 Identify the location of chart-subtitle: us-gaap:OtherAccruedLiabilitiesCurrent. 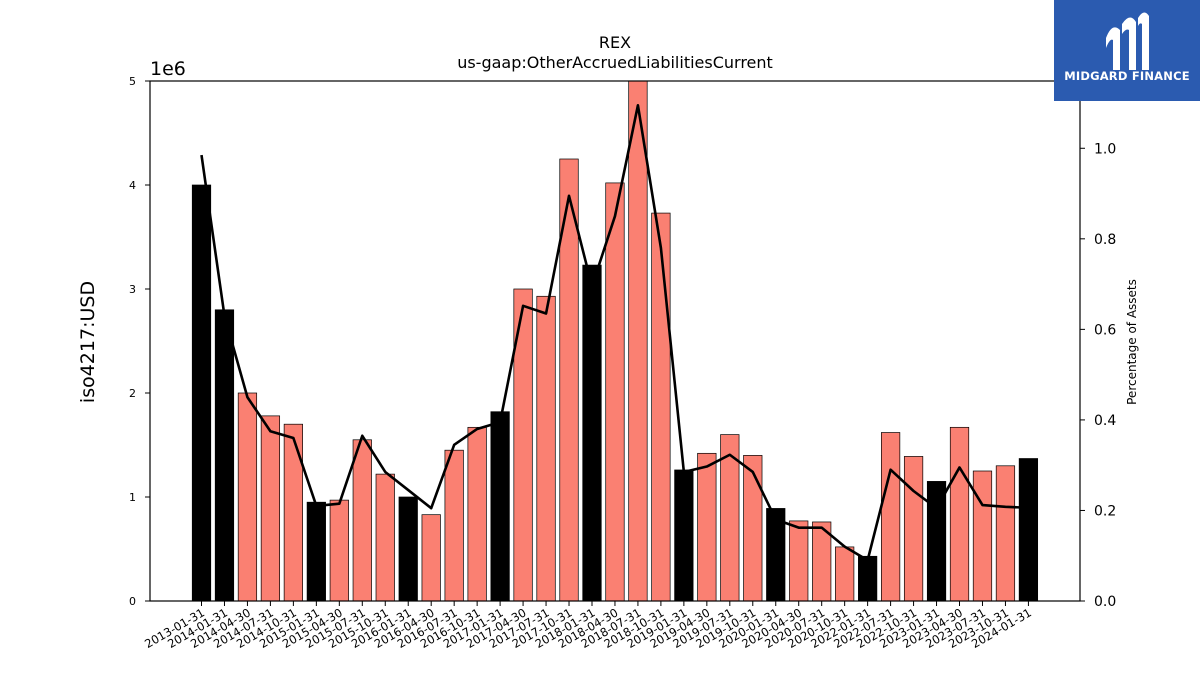
(615, 62).